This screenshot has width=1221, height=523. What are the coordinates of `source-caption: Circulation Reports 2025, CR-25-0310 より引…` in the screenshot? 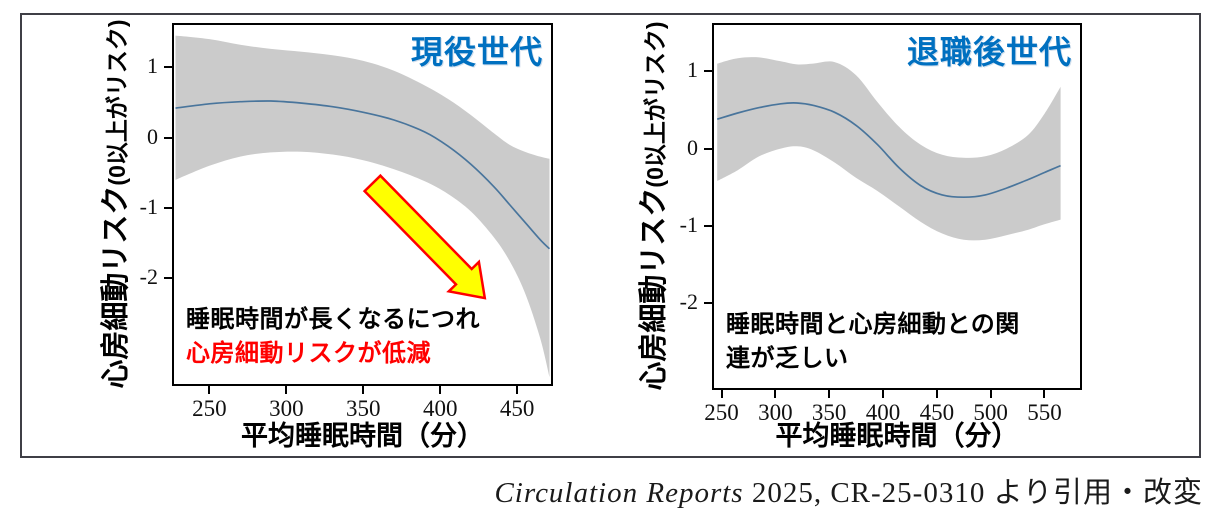 It's located at (848, 490).